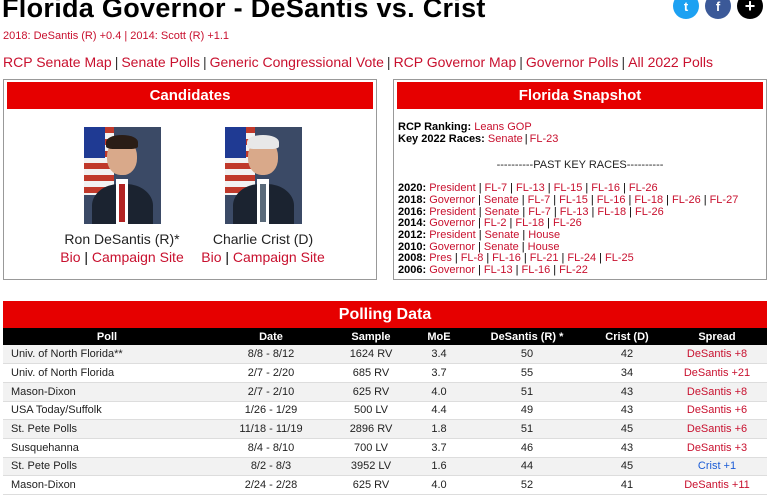 The height and width of the screenshot is (497, 768). Describe the element at coordinates (750, 9) in the screenshot. I see `share-plus-icon: +` at that location.